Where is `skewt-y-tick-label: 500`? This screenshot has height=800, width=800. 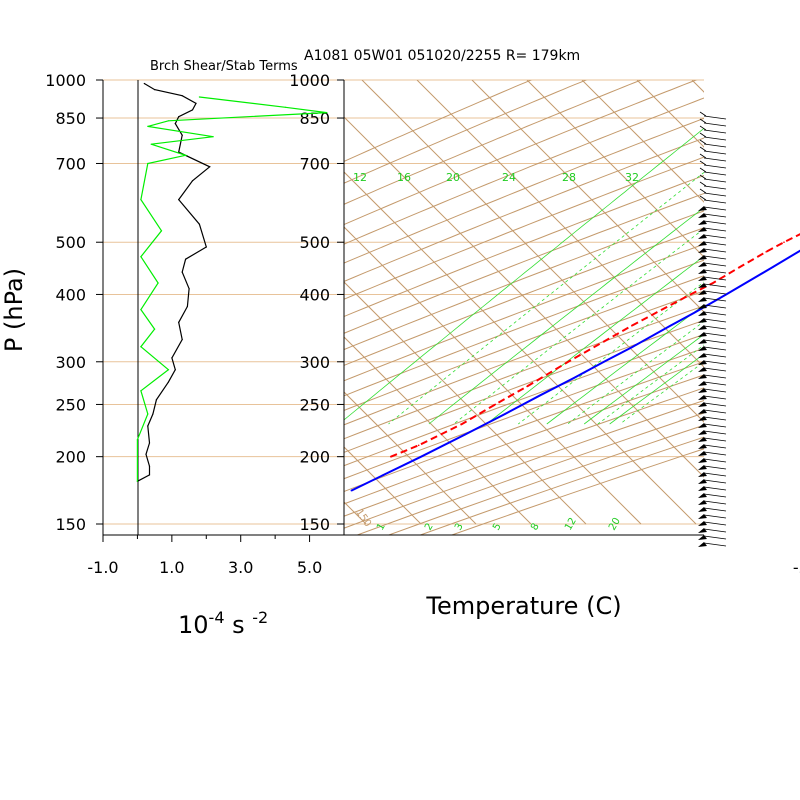
skewt-y-tick-label: 500 is located at coordinates (314, 242).